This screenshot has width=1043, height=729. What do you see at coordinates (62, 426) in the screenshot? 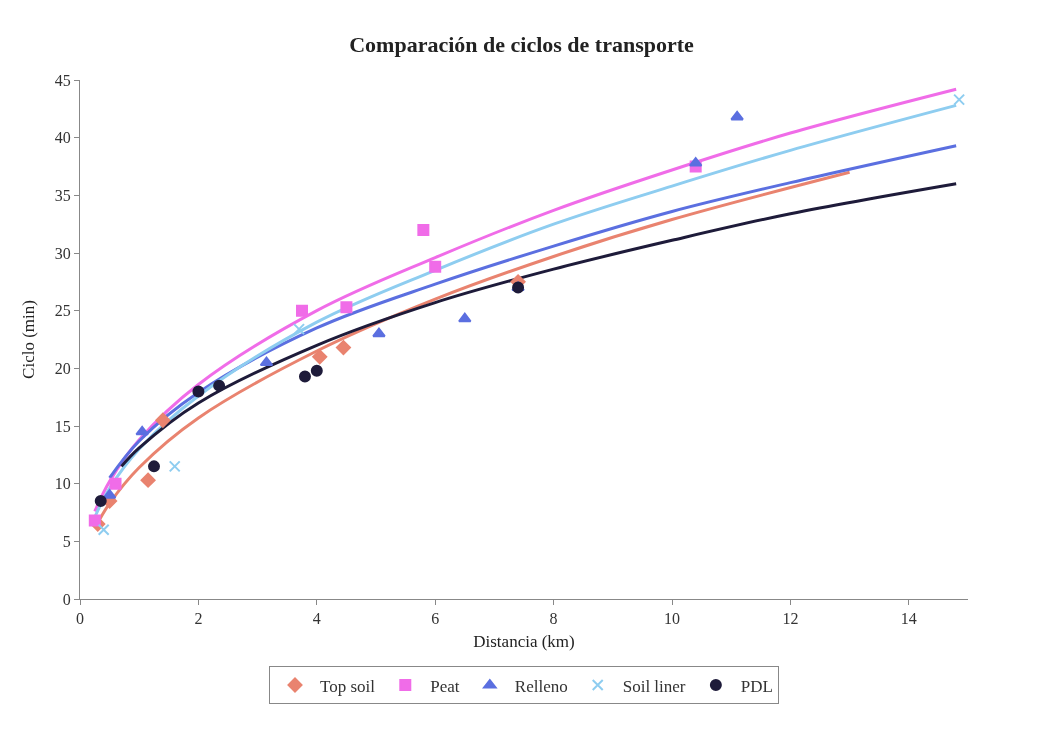
I see `y-tick-label: 15` at bounding box center [62, 426].